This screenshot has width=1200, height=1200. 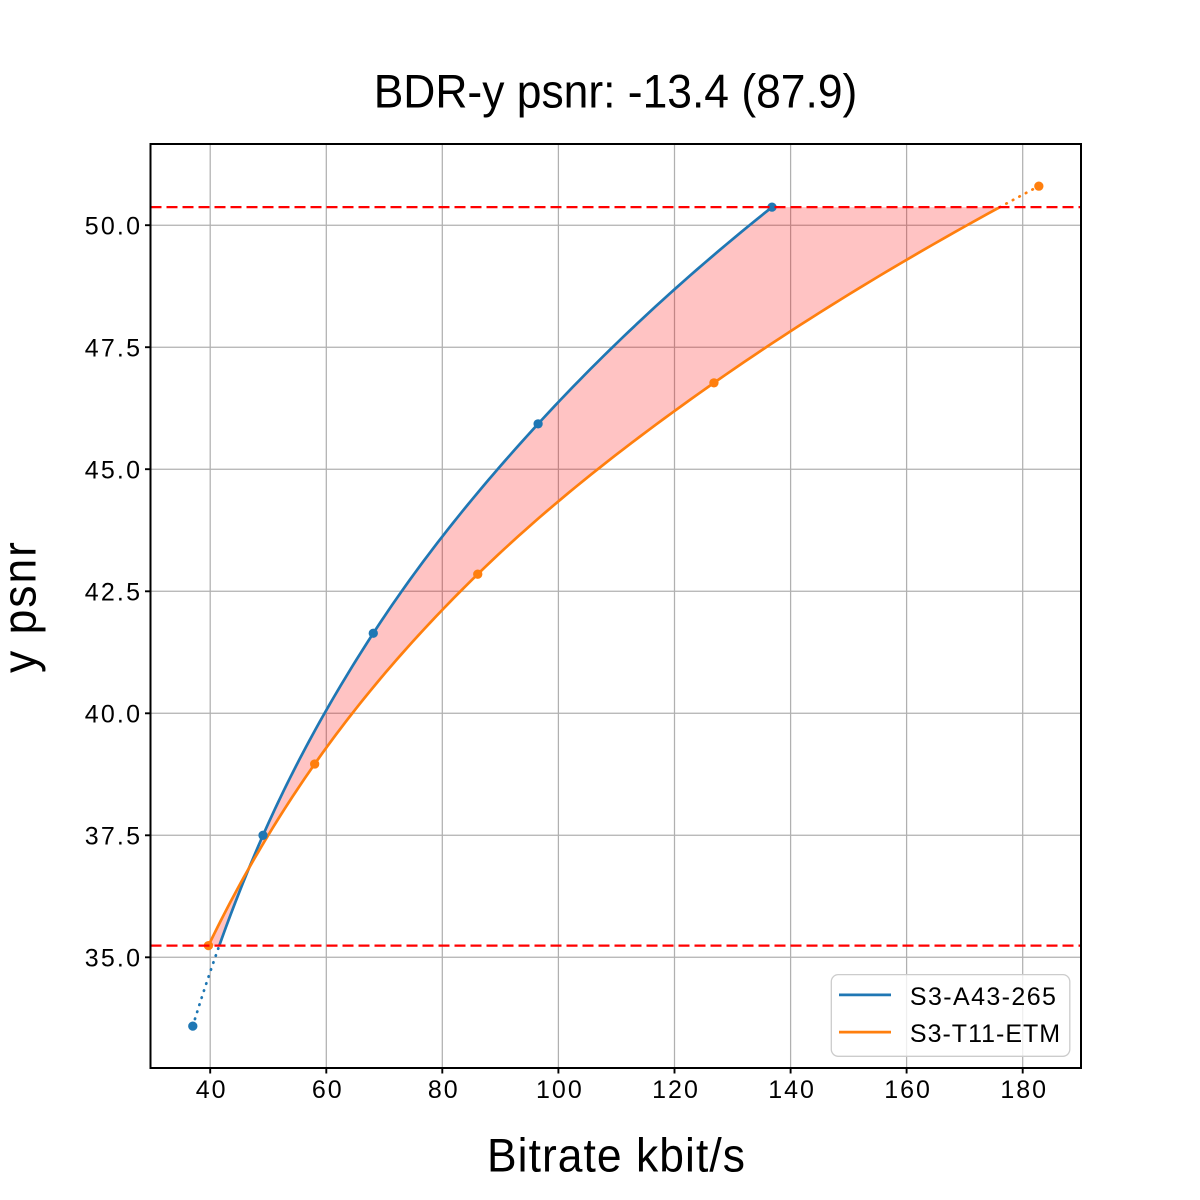 I want to click on svg-text: y psnr, so click(x=23, y=606).